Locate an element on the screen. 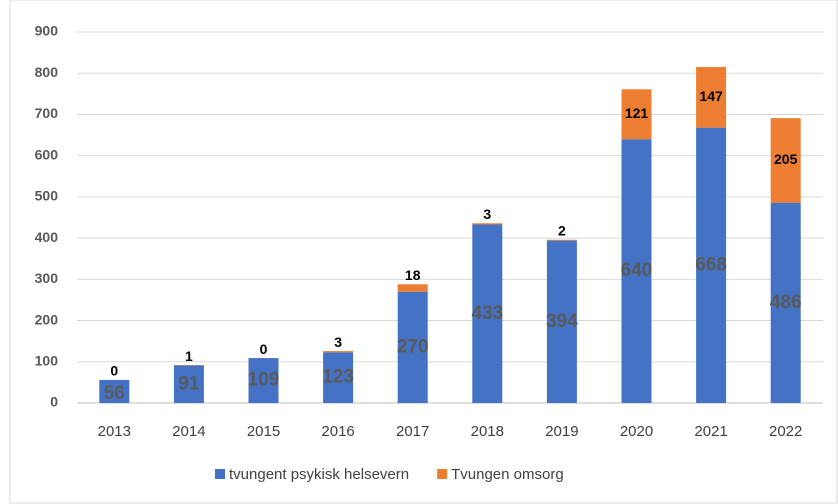 The width and height of the screenshot is (838, 504). data-label: 640 is located at coordinates (637, 270).